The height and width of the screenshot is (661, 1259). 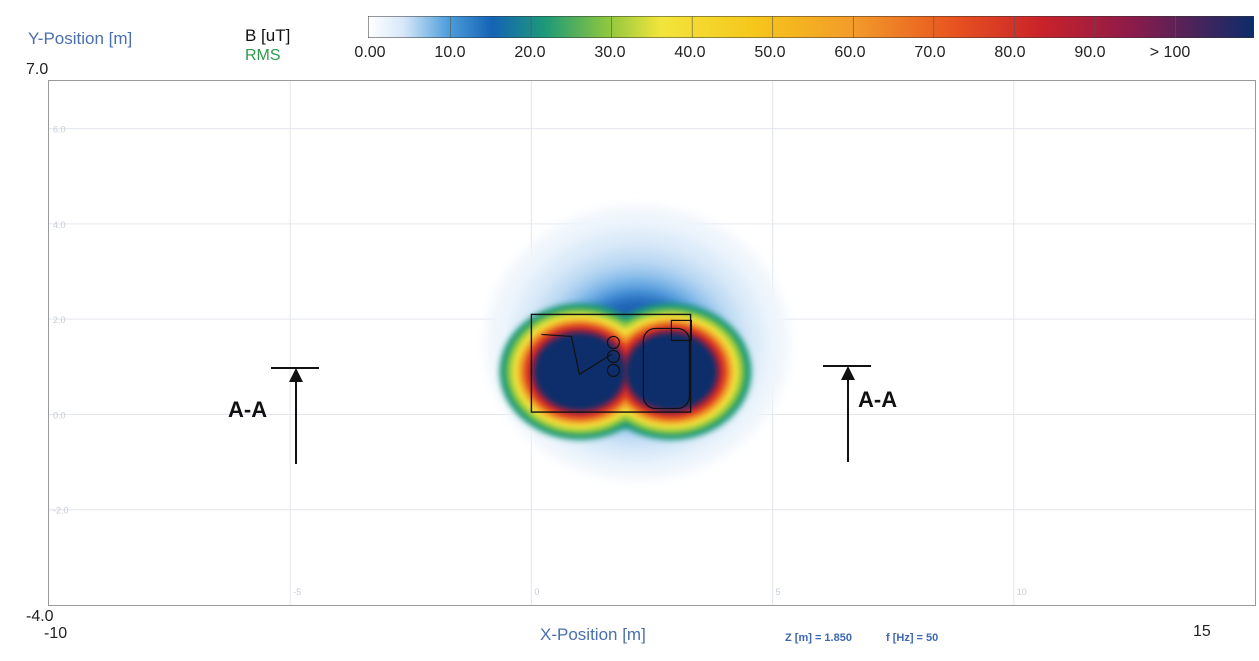 I want to click on inner-x-tick-label: 0, so click(x=536, y=592).